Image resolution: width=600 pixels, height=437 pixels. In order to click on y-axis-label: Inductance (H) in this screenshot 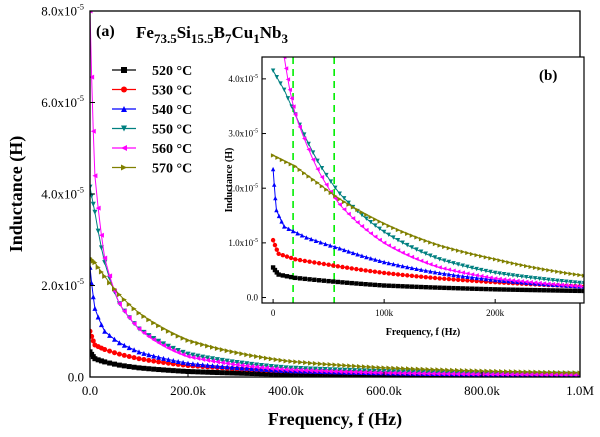, I will do `click(229, 180)`.